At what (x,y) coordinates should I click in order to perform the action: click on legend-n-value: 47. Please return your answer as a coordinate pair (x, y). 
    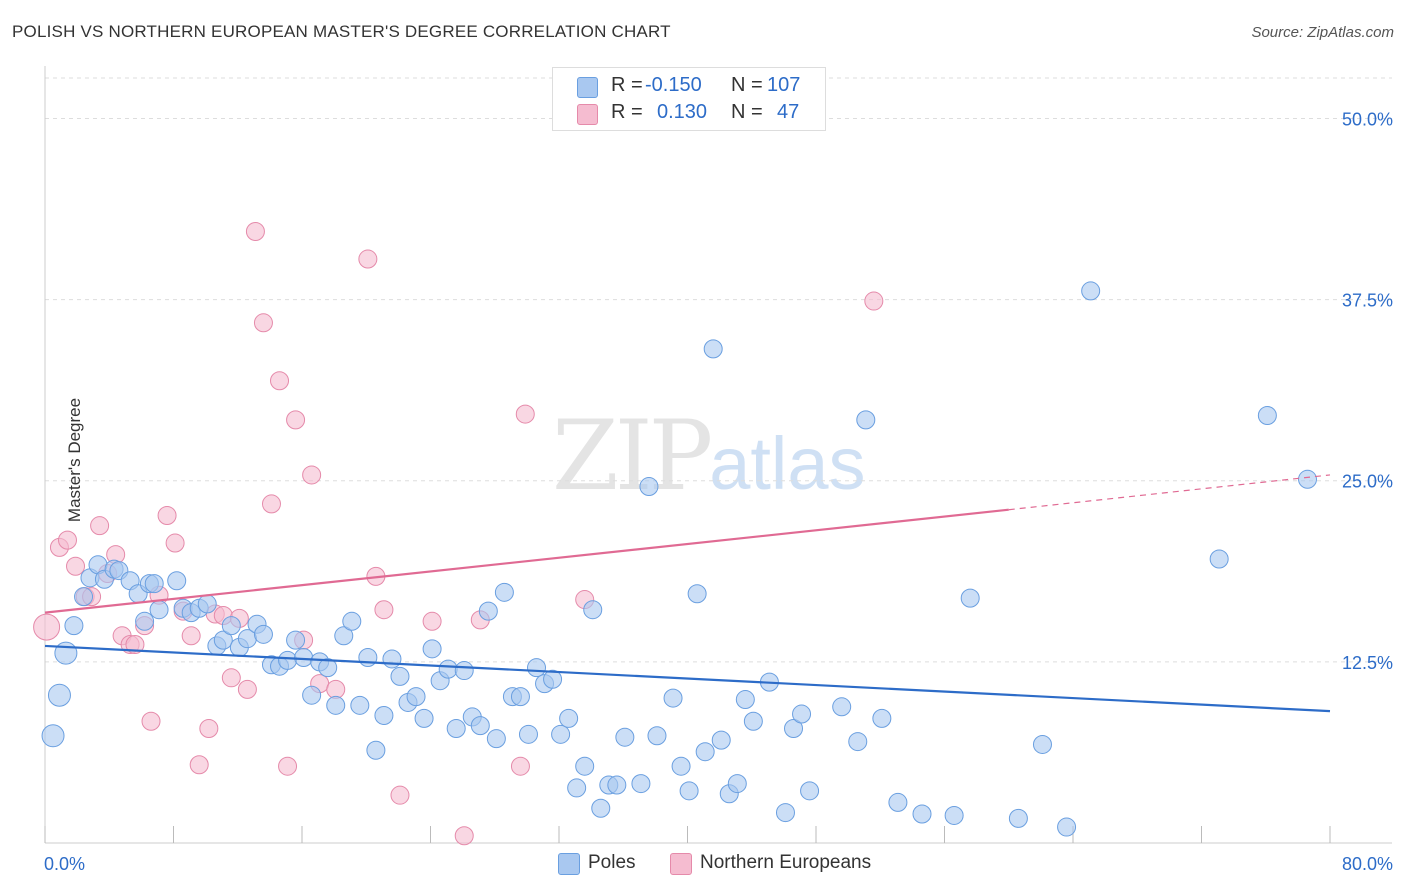
    Looking at the image, I should click on (788, 112).